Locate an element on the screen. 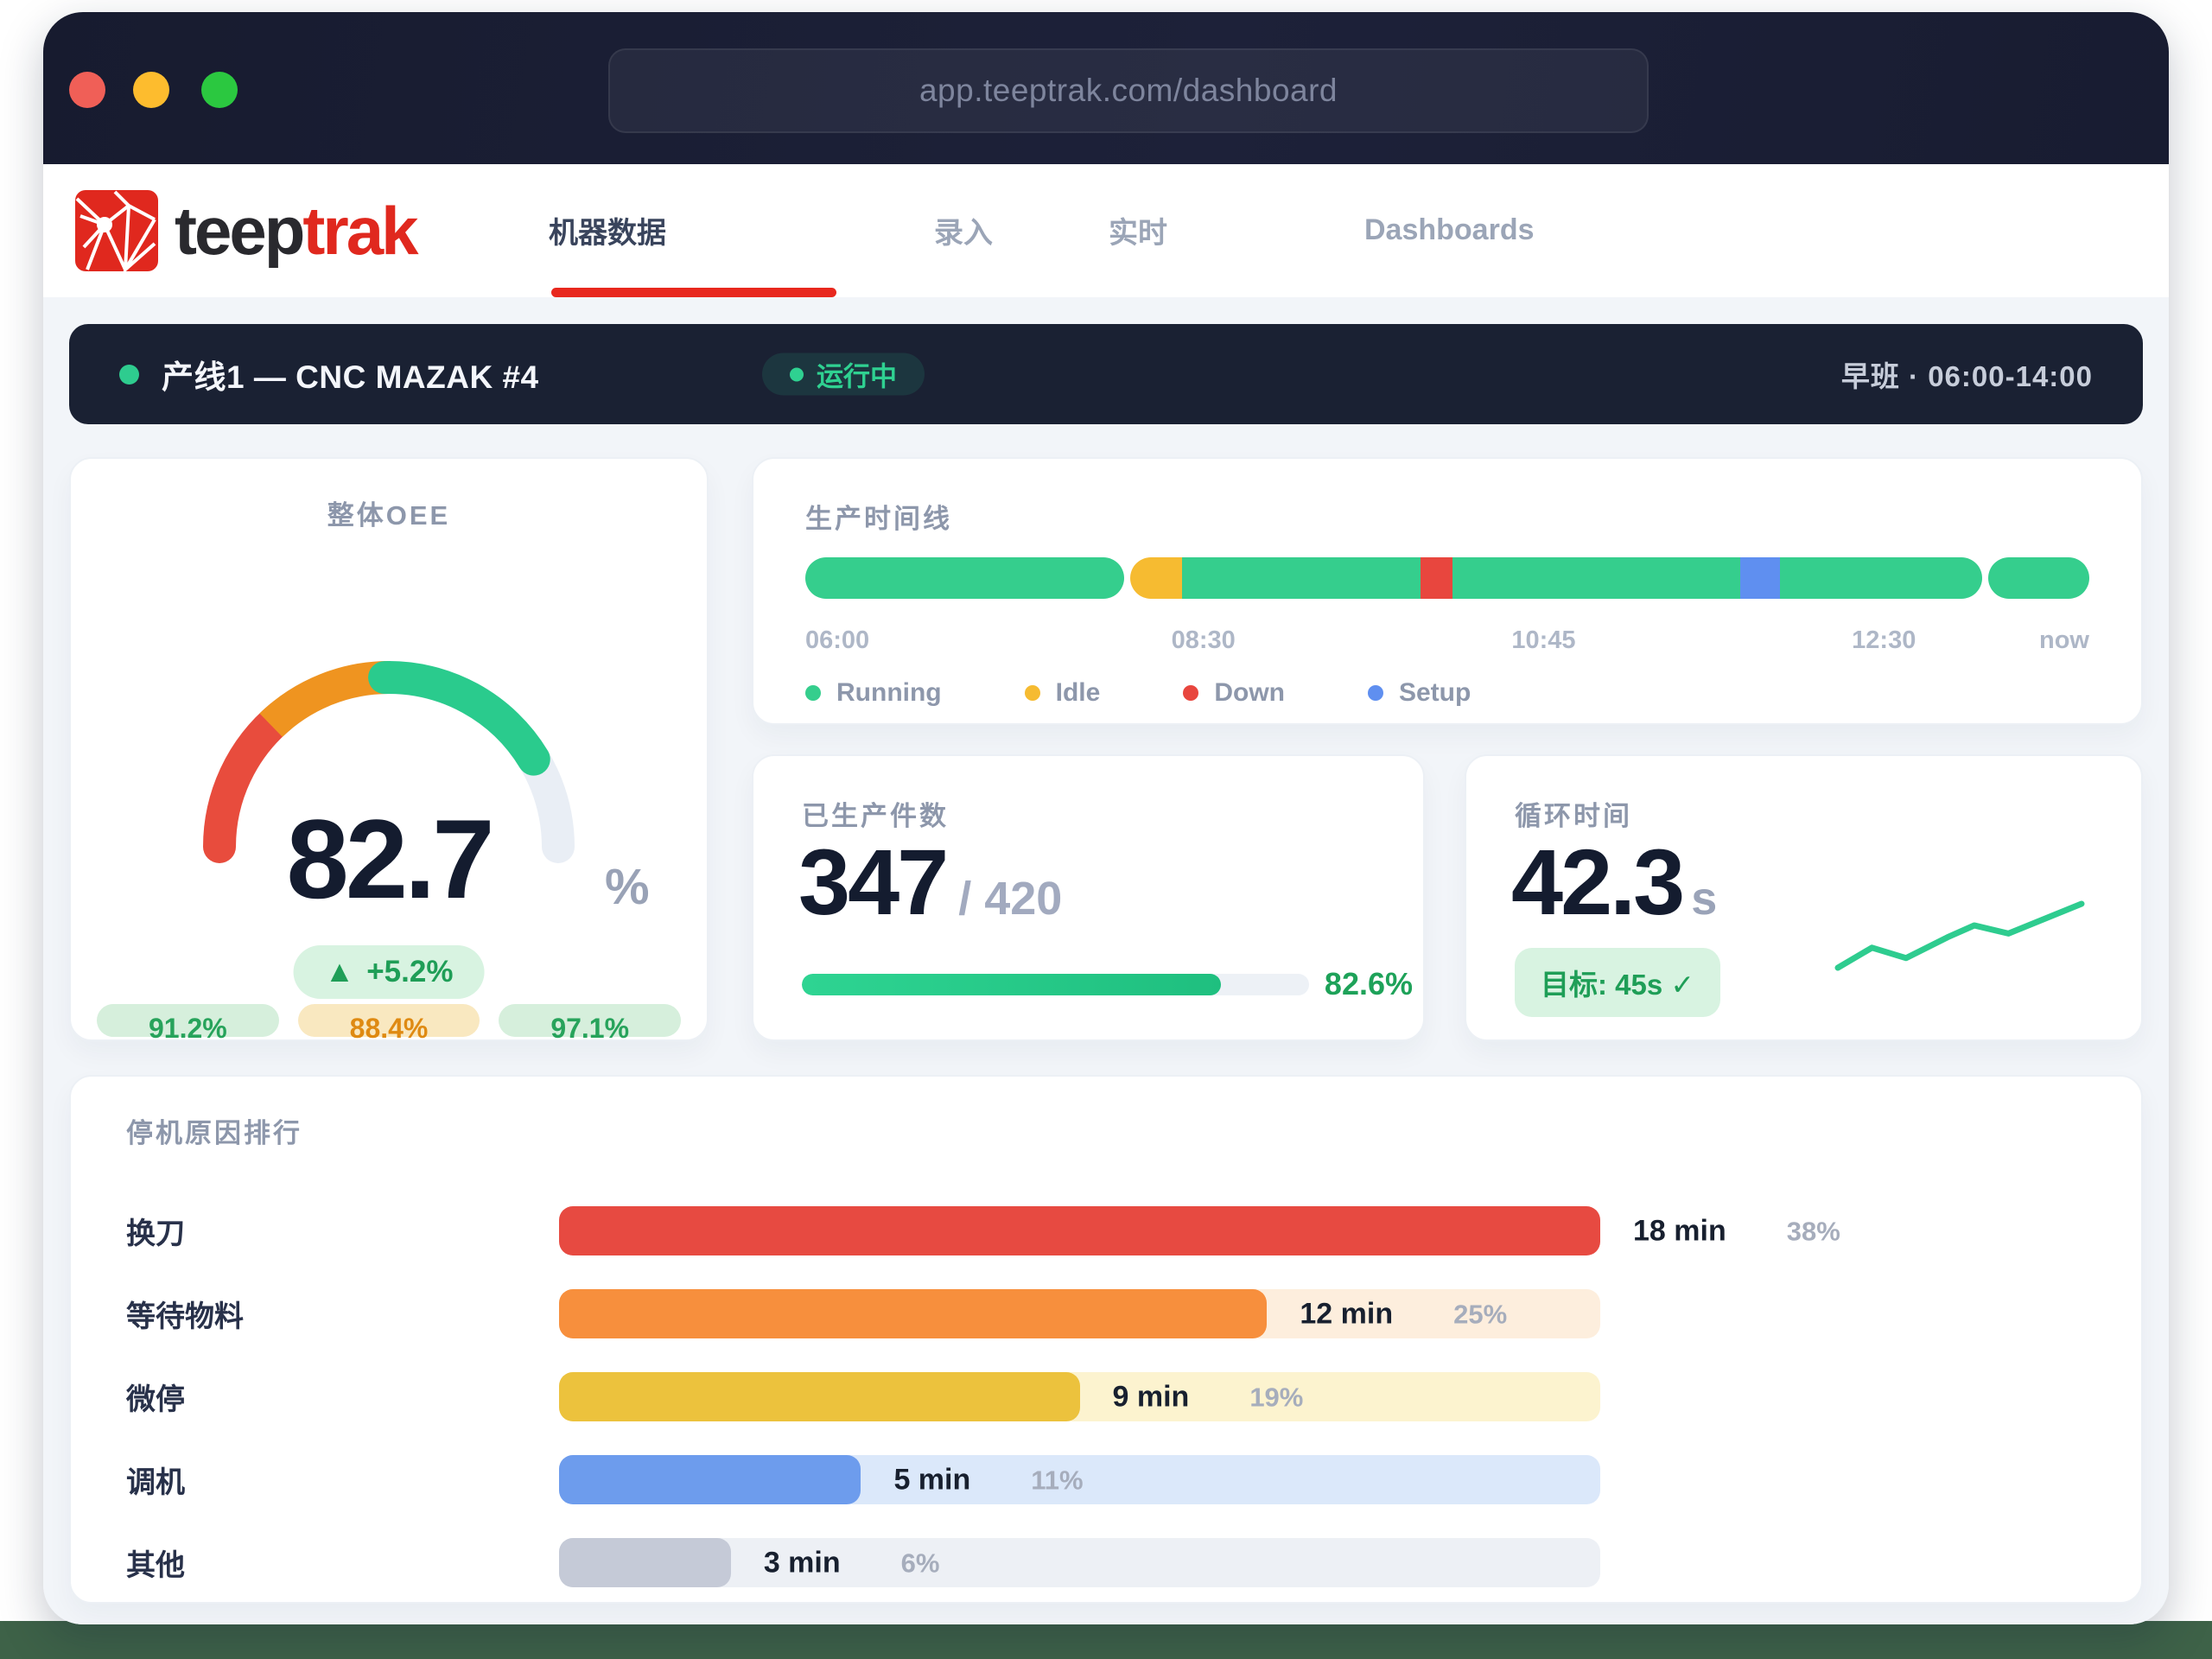  running-state-label: 运行中 is located at coordinates (857, 376).